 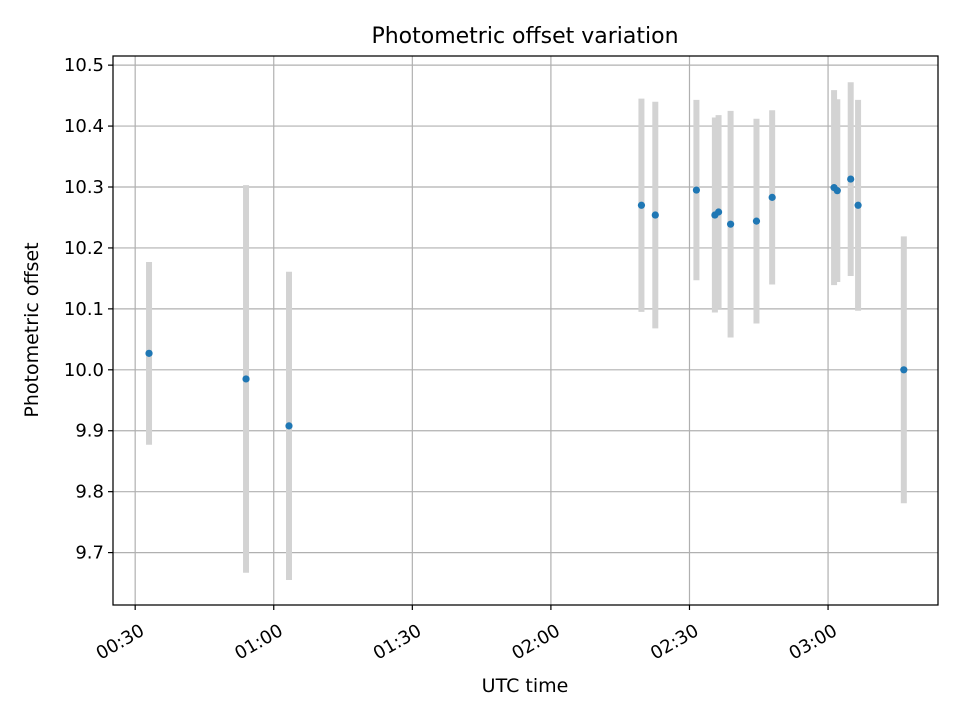 I want to click on y-tick-label: 9.8, so click(x=89, y=492).